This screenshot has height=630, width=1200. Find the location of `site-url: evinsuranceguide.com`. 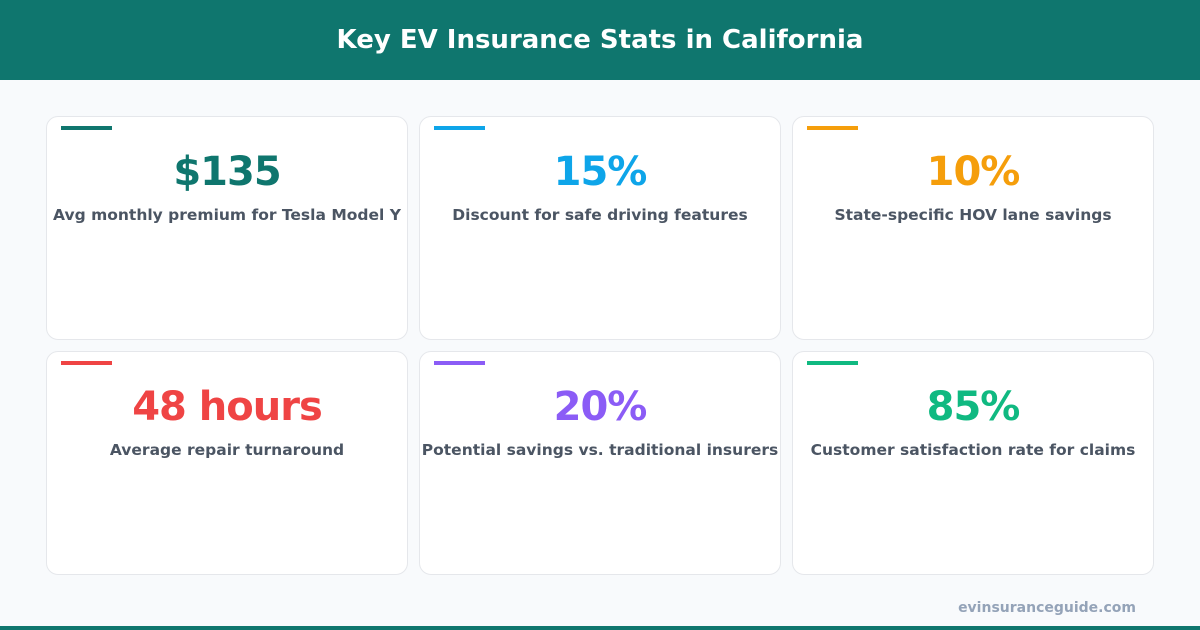

site-url: evinsuranceguide.com is located at coordinates (1047, 608).